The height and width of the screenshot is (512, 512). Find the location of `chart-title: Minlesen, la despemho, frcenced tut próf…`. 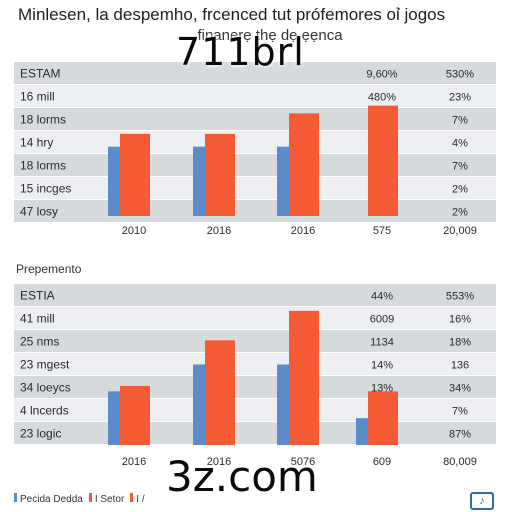

chart-title: Minlesen, la despemho, frcenced tut próf… is located at coordinates (232, 14).